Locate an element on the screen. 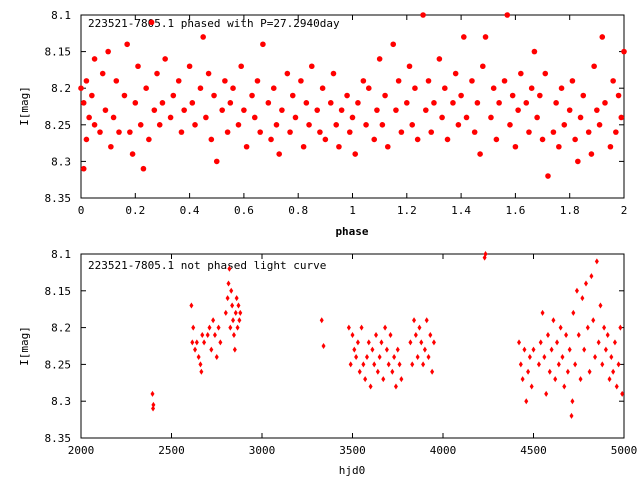 Image resolution: width=640 pixels, height=484 pixels. phased-x-tick-label: 1.6 is located at coordinates (515, 210).